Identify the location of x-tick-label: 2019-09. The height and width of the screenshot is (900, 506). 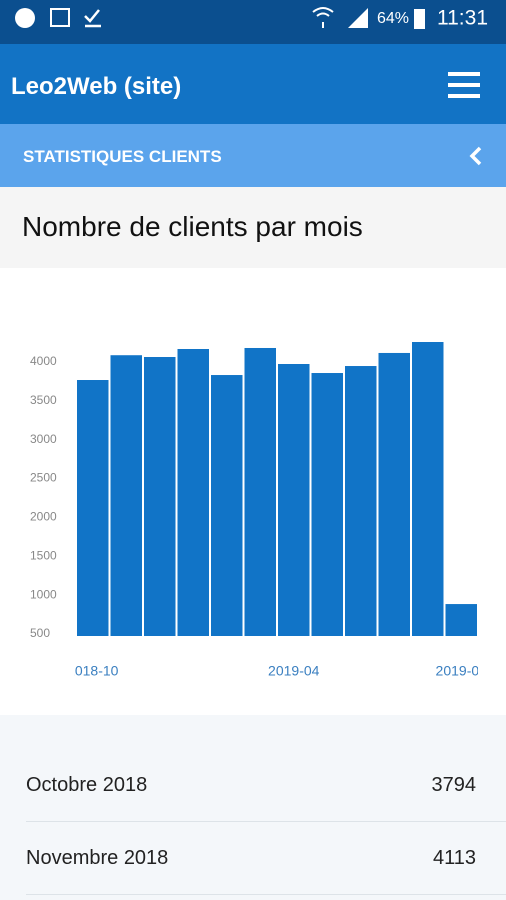
(462, 671).